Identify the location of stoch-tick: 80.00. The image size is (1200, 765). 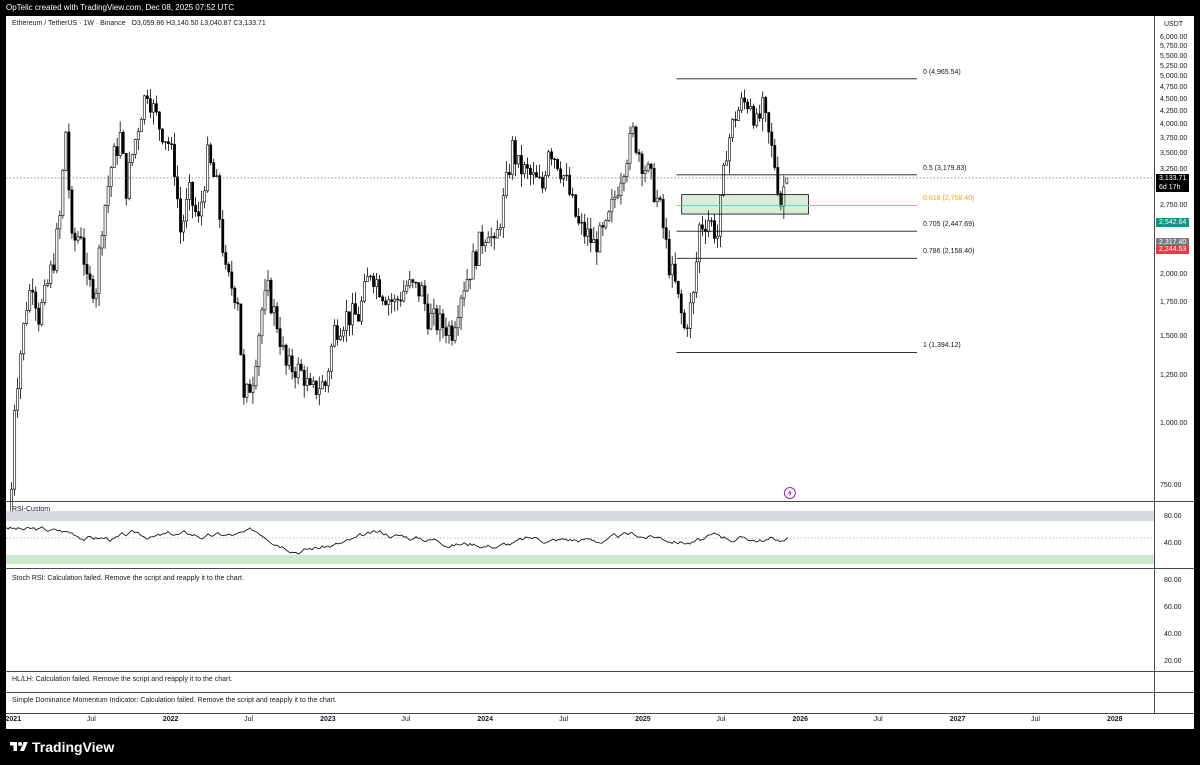
(1173, 580).